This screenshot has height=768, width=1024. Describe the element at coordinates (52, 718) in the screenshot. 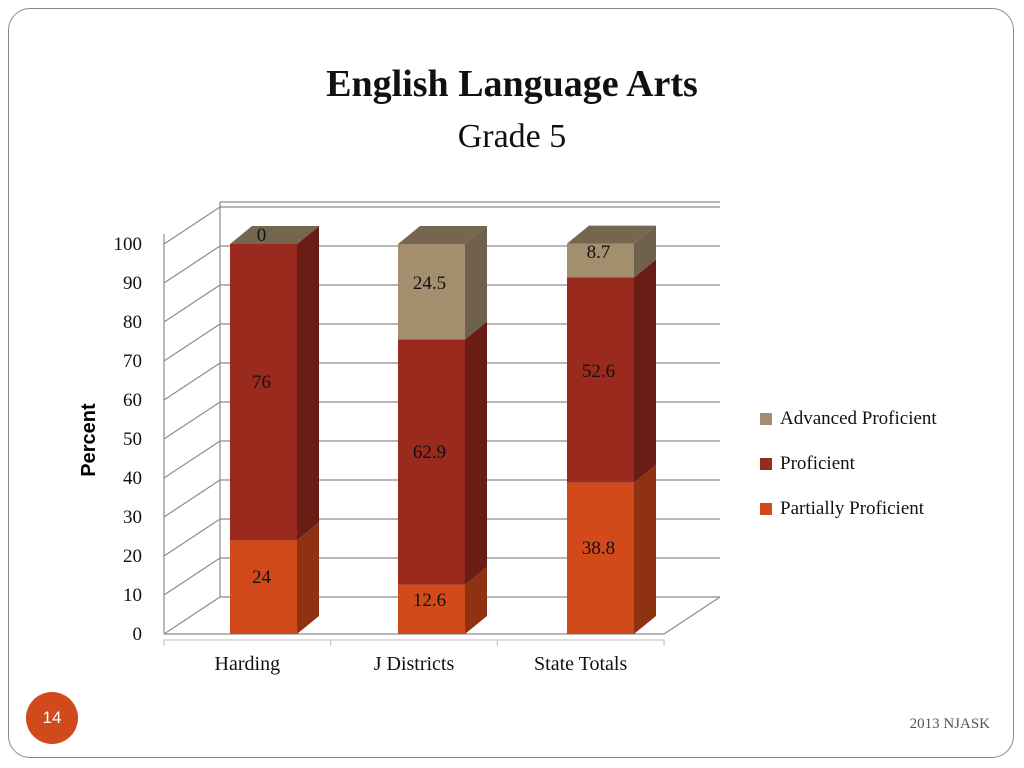

I see `page-number-badge: 14` at that location.